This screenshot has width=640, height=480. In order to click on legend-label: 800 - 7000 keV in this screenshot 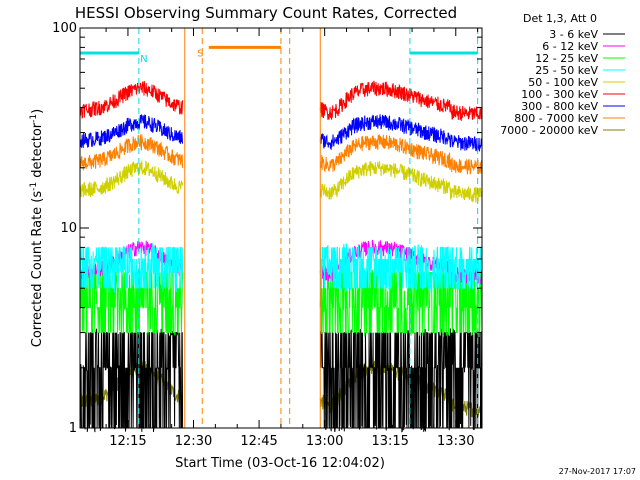, I will do `click(556, 118)`.